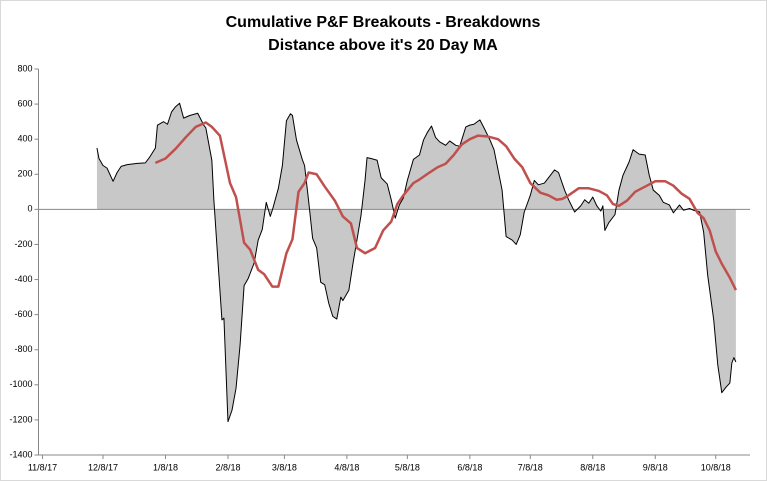 This screenshot has height=481, width=767. I want to click on y-tick-label: 200, so click(24, 174).